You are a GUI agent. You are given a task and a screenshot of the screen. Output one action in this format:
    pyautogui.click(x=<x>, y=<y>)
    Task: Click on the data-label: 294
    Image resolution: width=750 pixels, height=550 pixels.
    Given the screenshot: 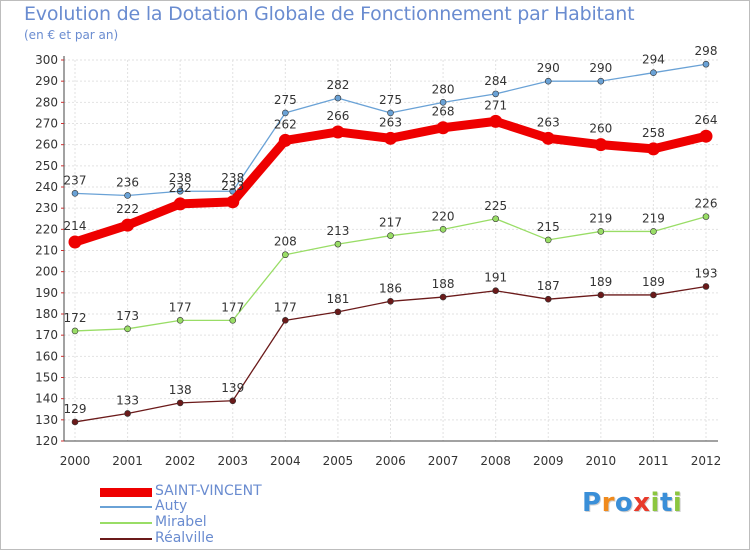 What is the action you would take?
    pyautogui.click(x=653, y=60)
    